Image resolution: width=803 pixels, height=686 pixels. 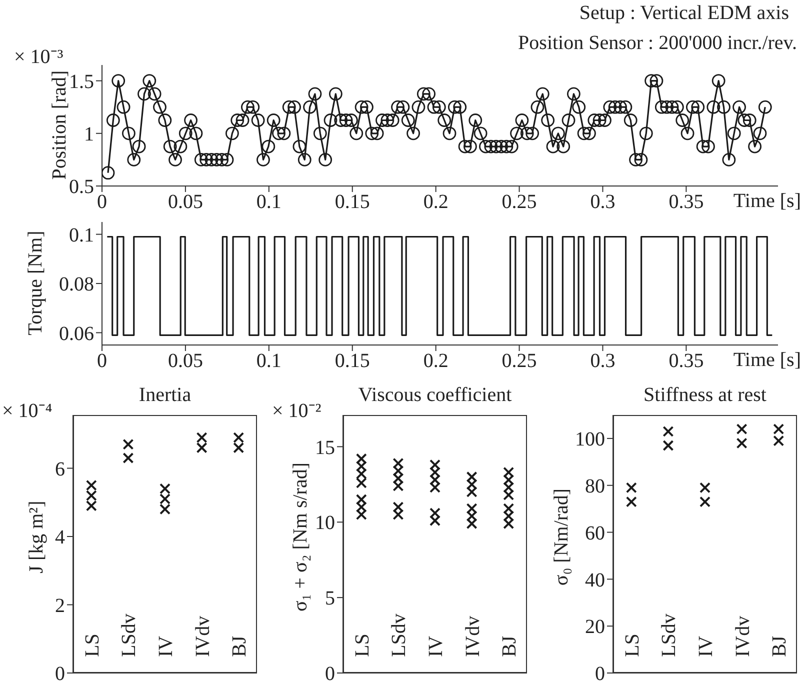 I want to click on y-tick-label: 1, so click(x=89, y=134).